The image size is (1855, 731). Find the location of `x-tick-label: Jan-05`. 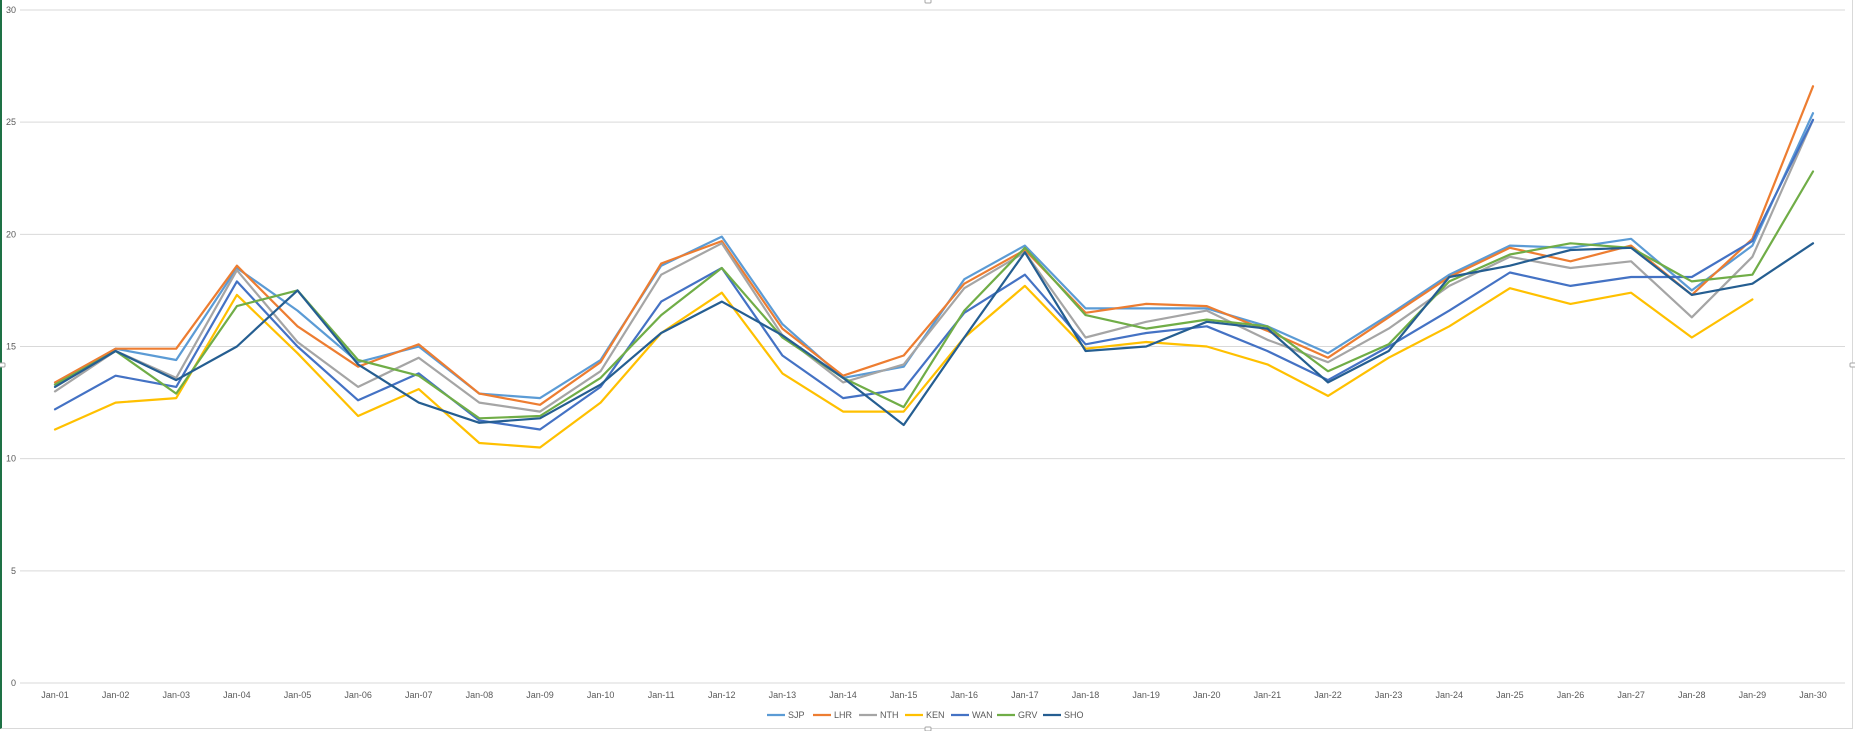

x-tick-label: Jan-05 is located at coordinates (298, 695).